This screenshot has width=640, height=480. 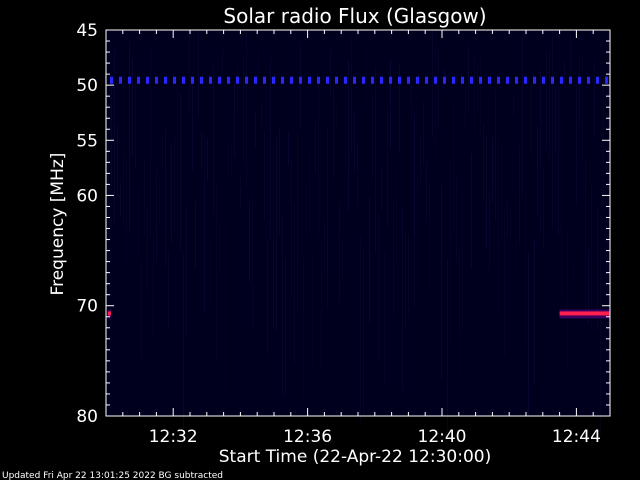 What do you see at coordinates (87, 417) in the screenshot?
I see `y-tick-label: 80` at bounding box center [87, 417].